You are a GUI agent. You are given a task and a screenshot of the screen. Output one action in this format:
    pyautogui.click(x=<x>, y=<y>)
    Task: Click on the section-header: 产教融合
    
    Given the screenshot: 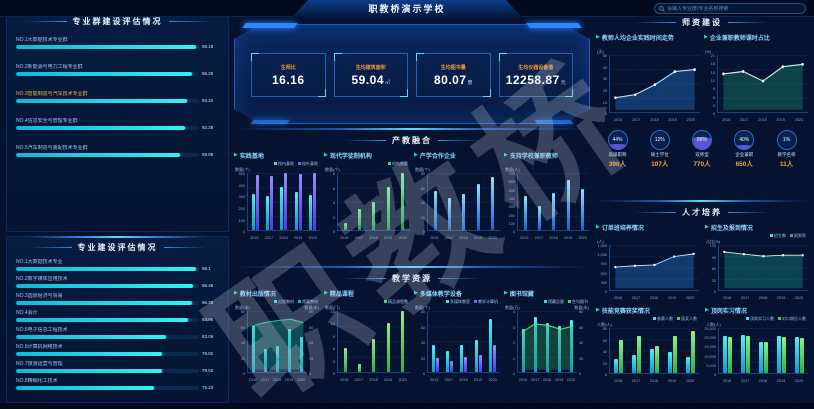 What is the action you would take?
    pyautogui.click(x=412, y=139)
    